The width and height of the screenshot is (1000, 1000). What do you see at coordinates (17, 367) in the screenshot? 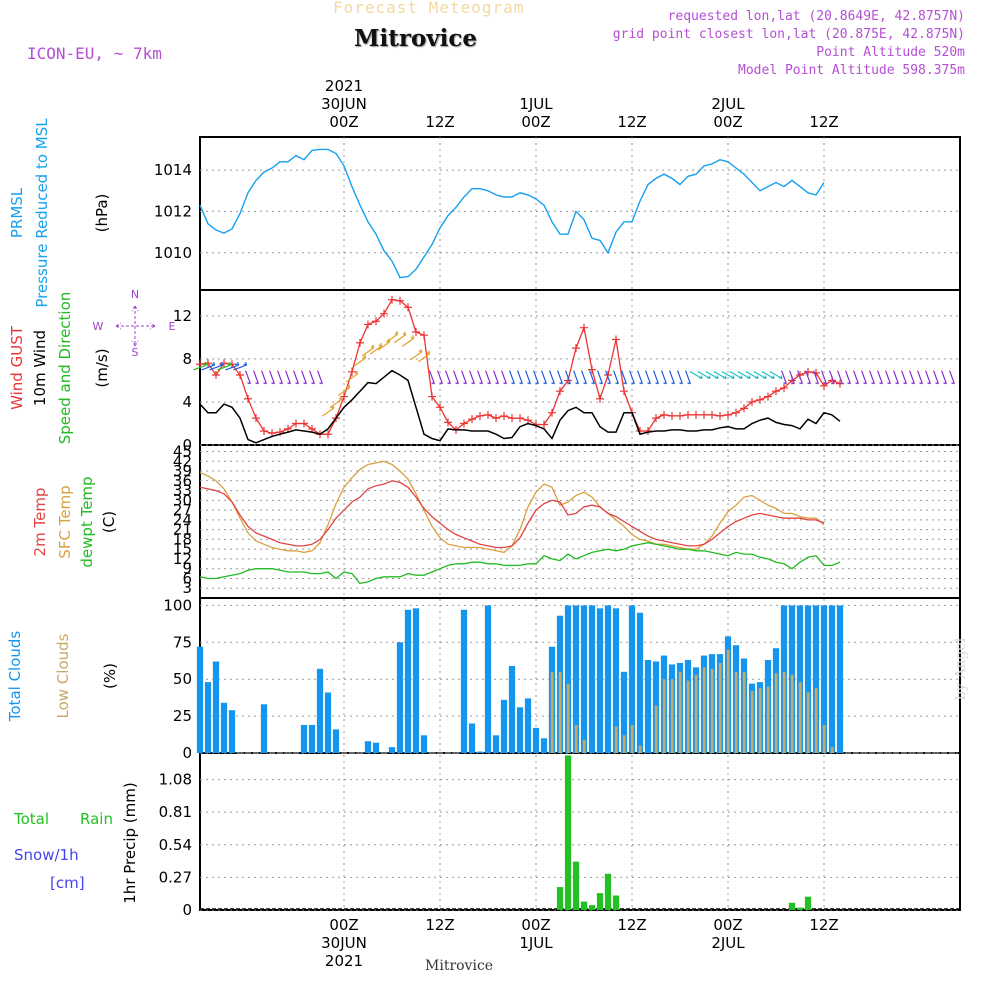
I see `gust-label: Wind GUST` at bounding box center [17, 367].